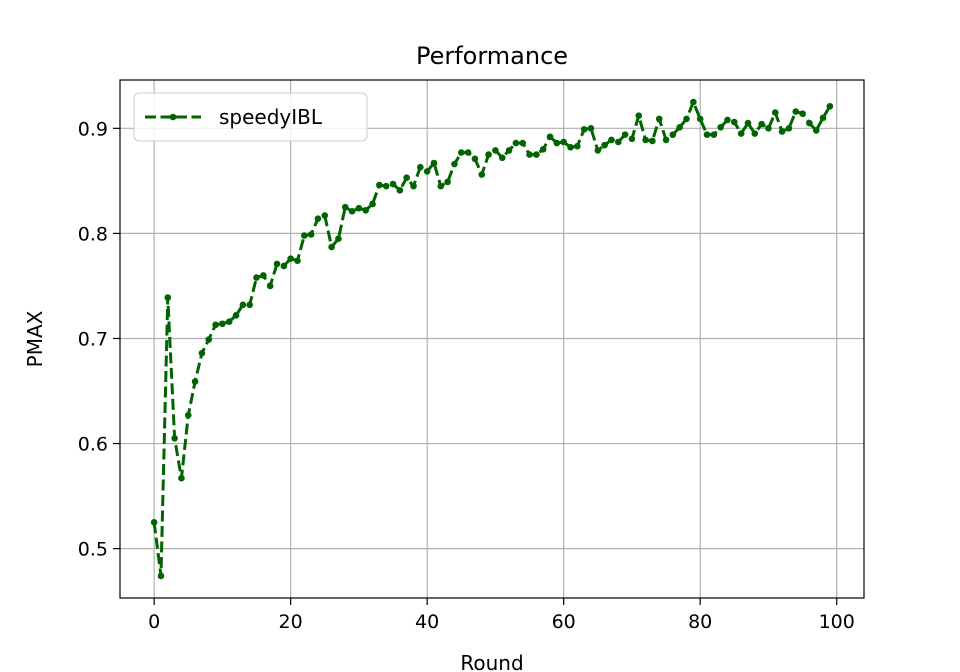 This screenshot has width=960, height=672. What do you see at coordinates (491, 661) in the screenshot?
I see `x-axis-label: Round` at bounding box center [491, 661].